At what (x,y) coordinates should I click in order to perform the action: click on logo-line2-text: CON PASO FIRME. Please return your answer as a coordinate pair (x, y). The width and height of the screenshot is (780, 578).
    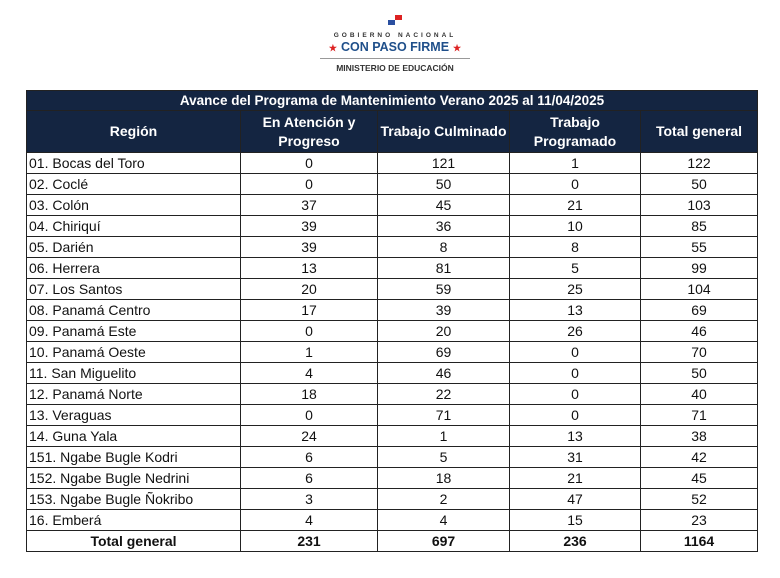
    Looking at the image, I should click on (395, 47).